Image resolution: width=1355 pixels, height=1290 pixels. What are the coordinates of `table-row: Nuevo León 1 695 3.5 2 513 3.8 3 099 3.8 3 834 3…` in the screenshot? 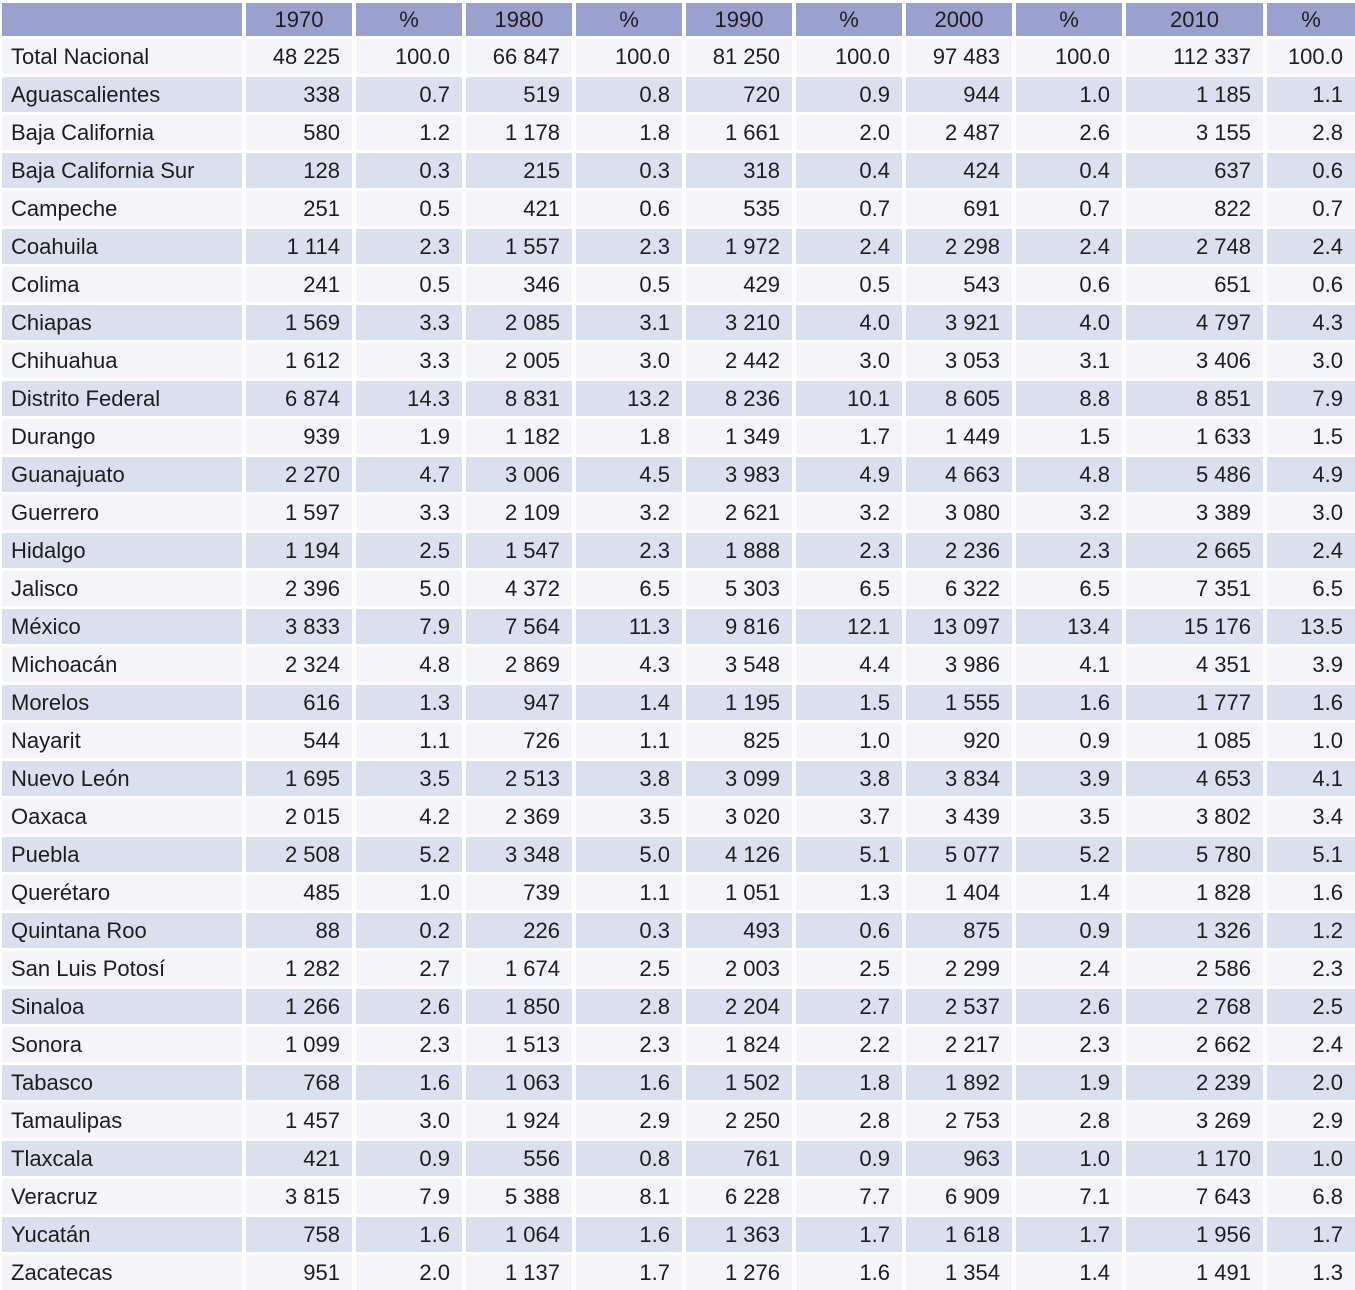 It's located at (678, 777).